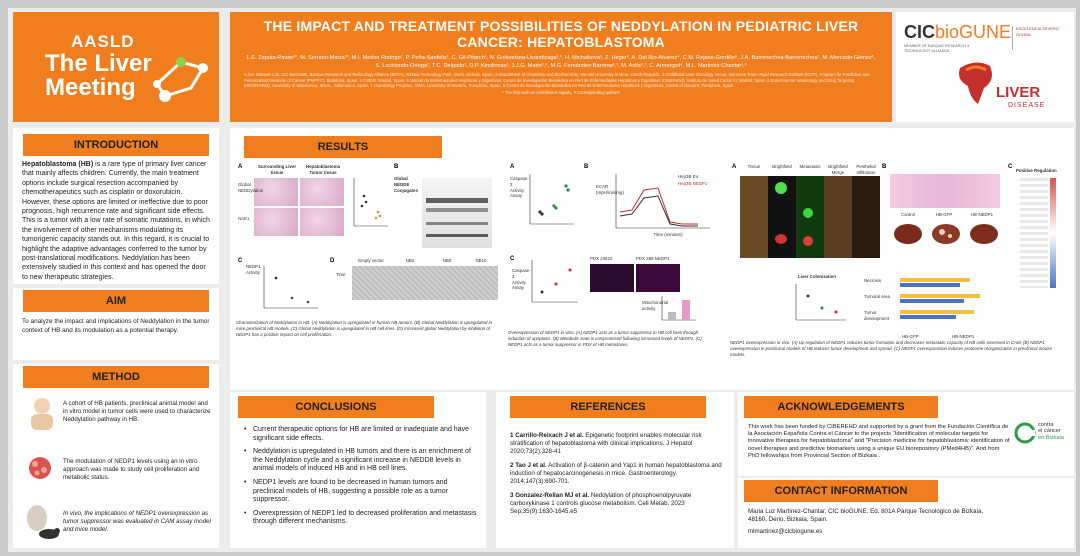  Describe the element at coordinates (549, 435) in the screenshot. I see `reference-authors: Carrillo-Reixach J et al.` at that location.